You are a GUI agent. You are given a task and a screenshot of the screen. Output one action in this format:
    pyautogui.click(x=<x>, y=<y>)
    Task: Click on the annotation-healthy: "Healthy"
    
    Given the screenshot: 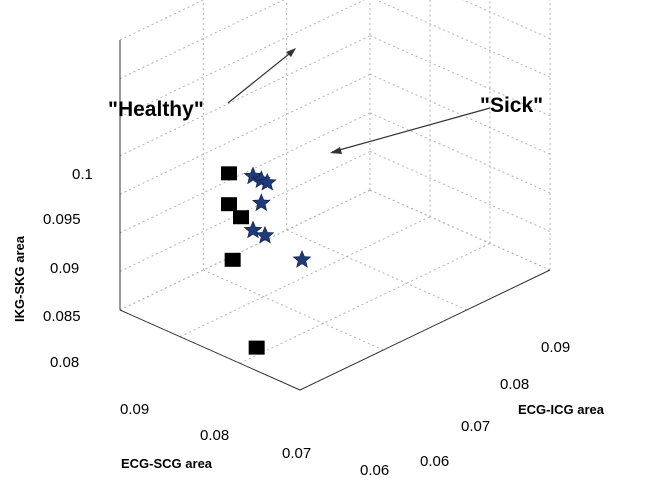 What is the action you would take?
    pyautogui.click(x=156, y=109)
    